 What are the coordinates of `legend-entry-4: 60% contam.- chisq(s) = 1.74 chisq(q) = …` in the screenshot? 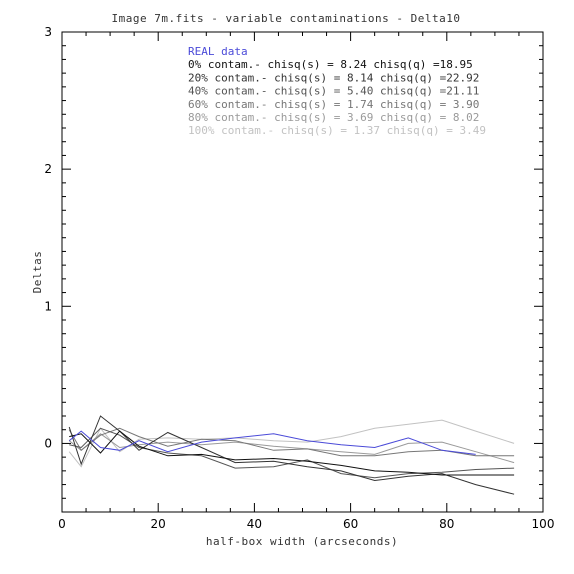 It's located at (333, 104).